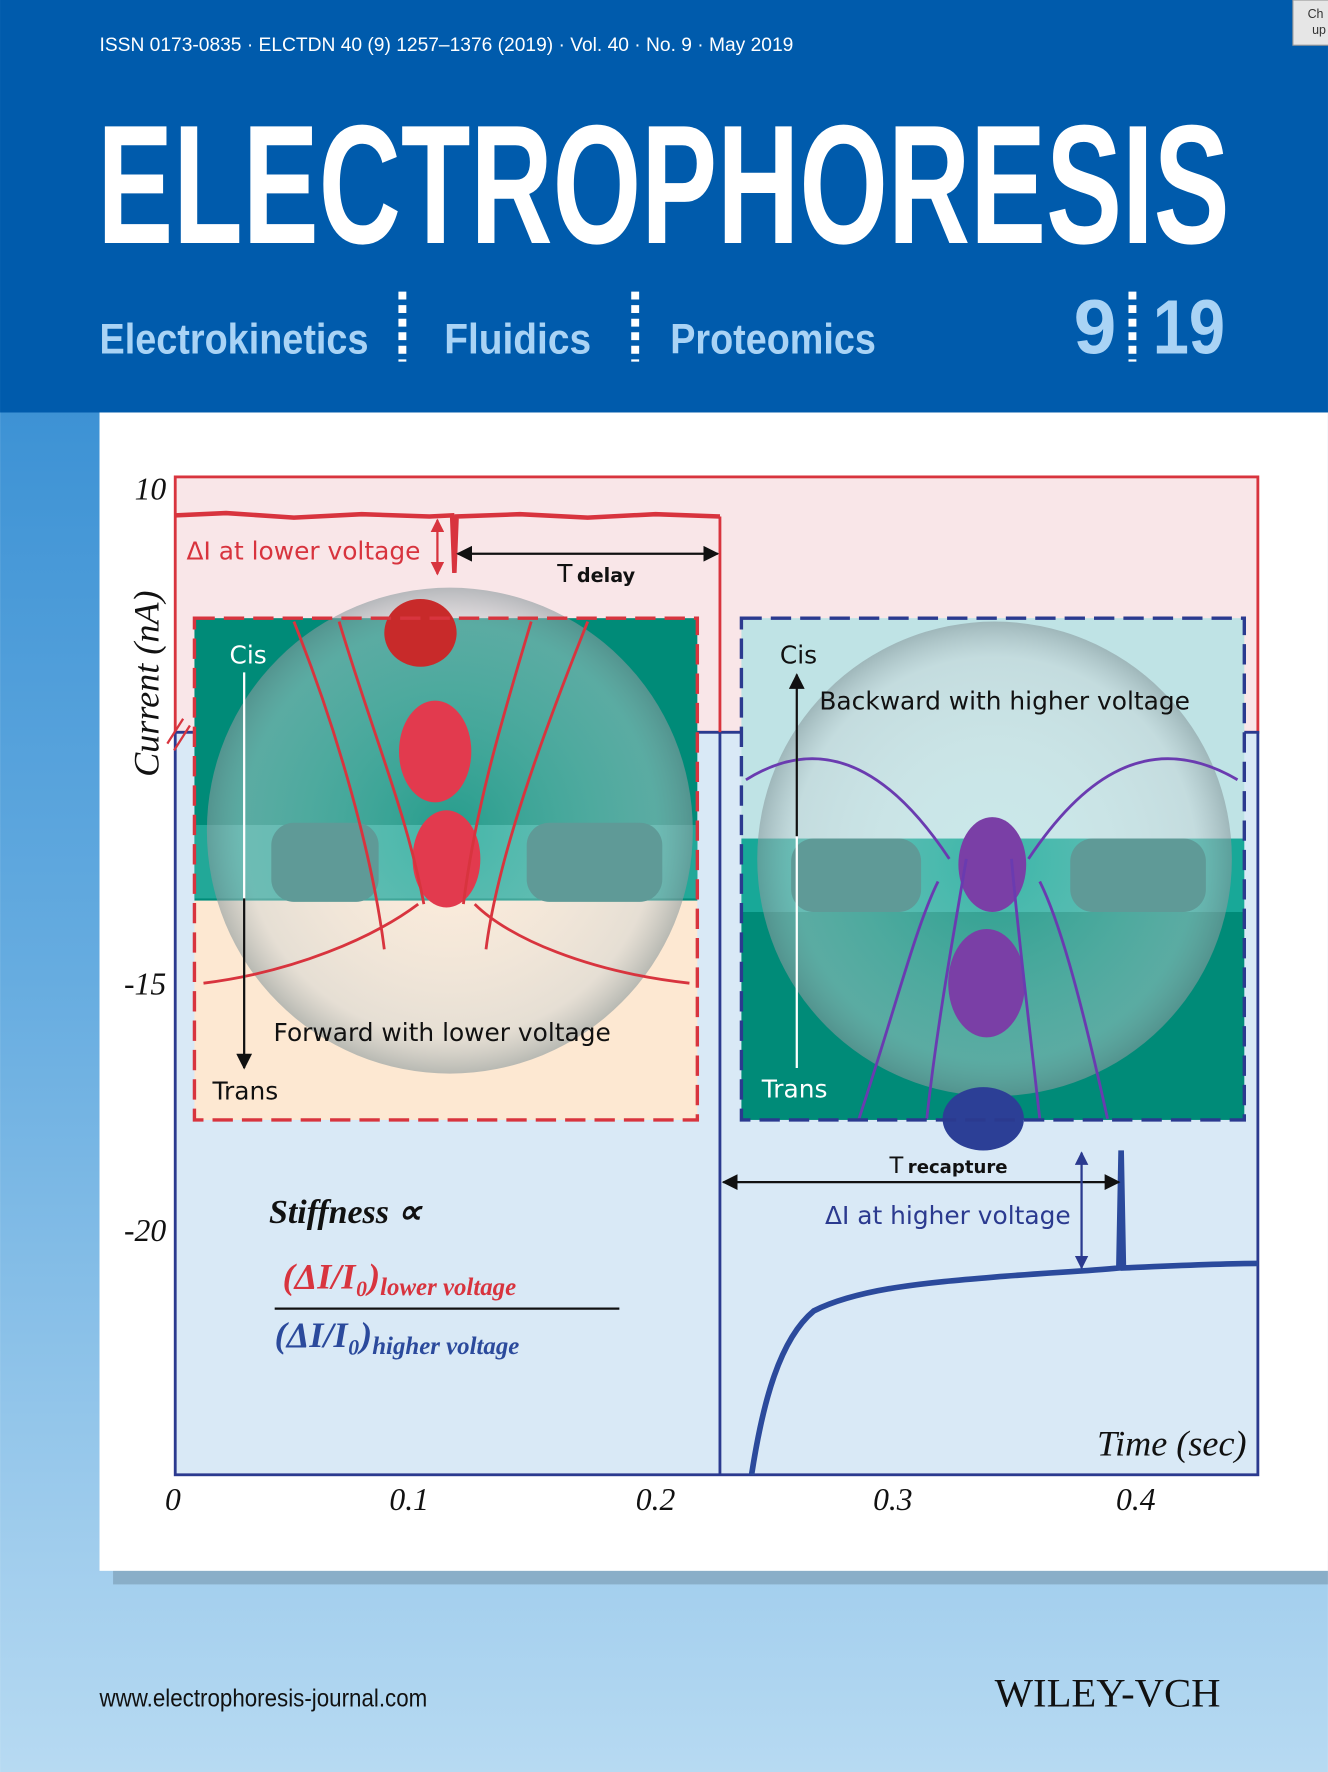  What do you see at coordinates (448, 1287) in the screenshot?
I see `formula-sub: lower voltage` at bounding box center [448, 1287].